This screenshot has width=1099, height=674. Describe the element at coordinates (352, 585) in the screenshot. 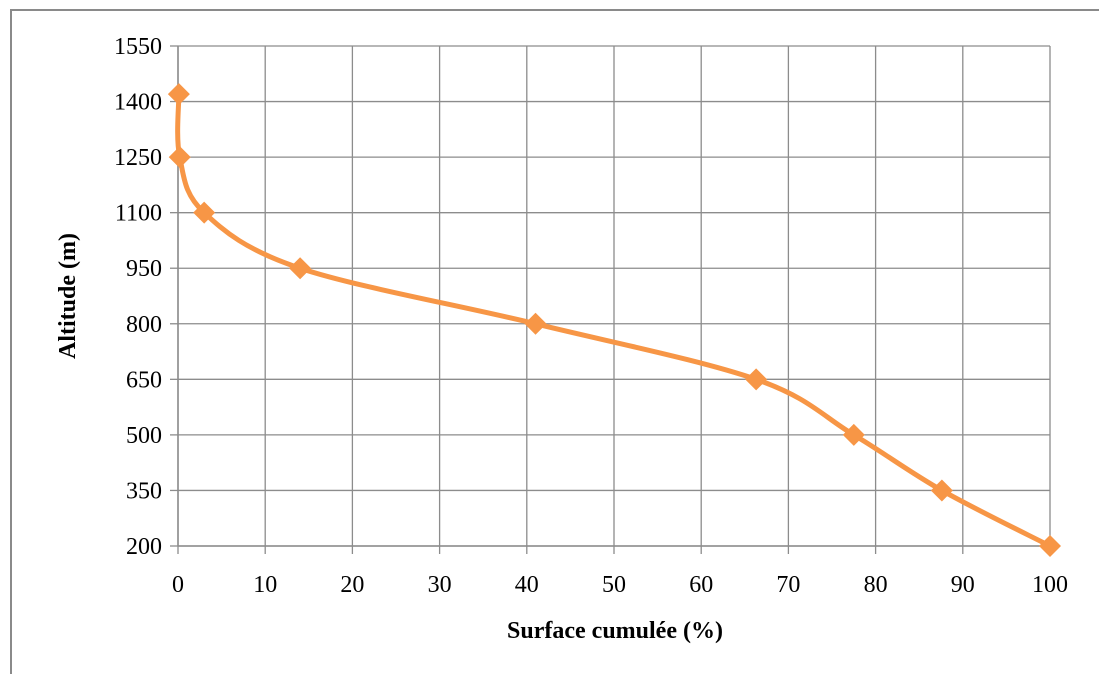

I see `x-tick-label: 20` at that location.